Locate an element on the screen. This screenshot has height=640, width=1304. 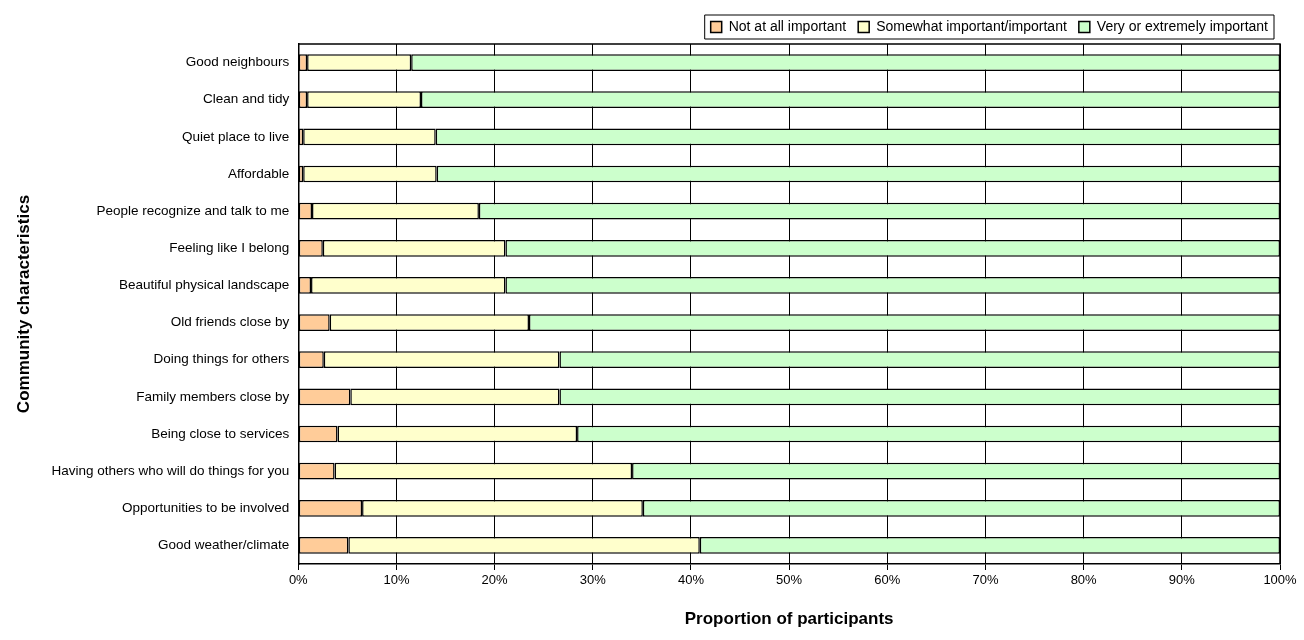
y-axis-title: Community characteristics is located at coordinates (23, 304).